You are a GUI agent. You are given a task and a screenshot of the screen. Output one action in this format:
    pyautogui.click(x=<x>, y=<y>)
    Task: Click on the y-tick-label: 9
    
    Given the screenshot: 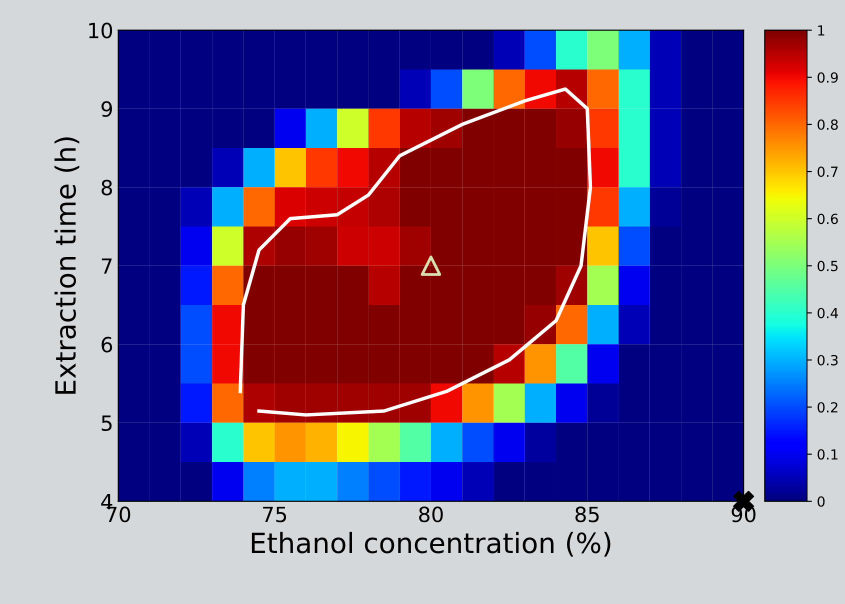 What is the action you would take?
    pyautogui.click(x=106, y=109)
    